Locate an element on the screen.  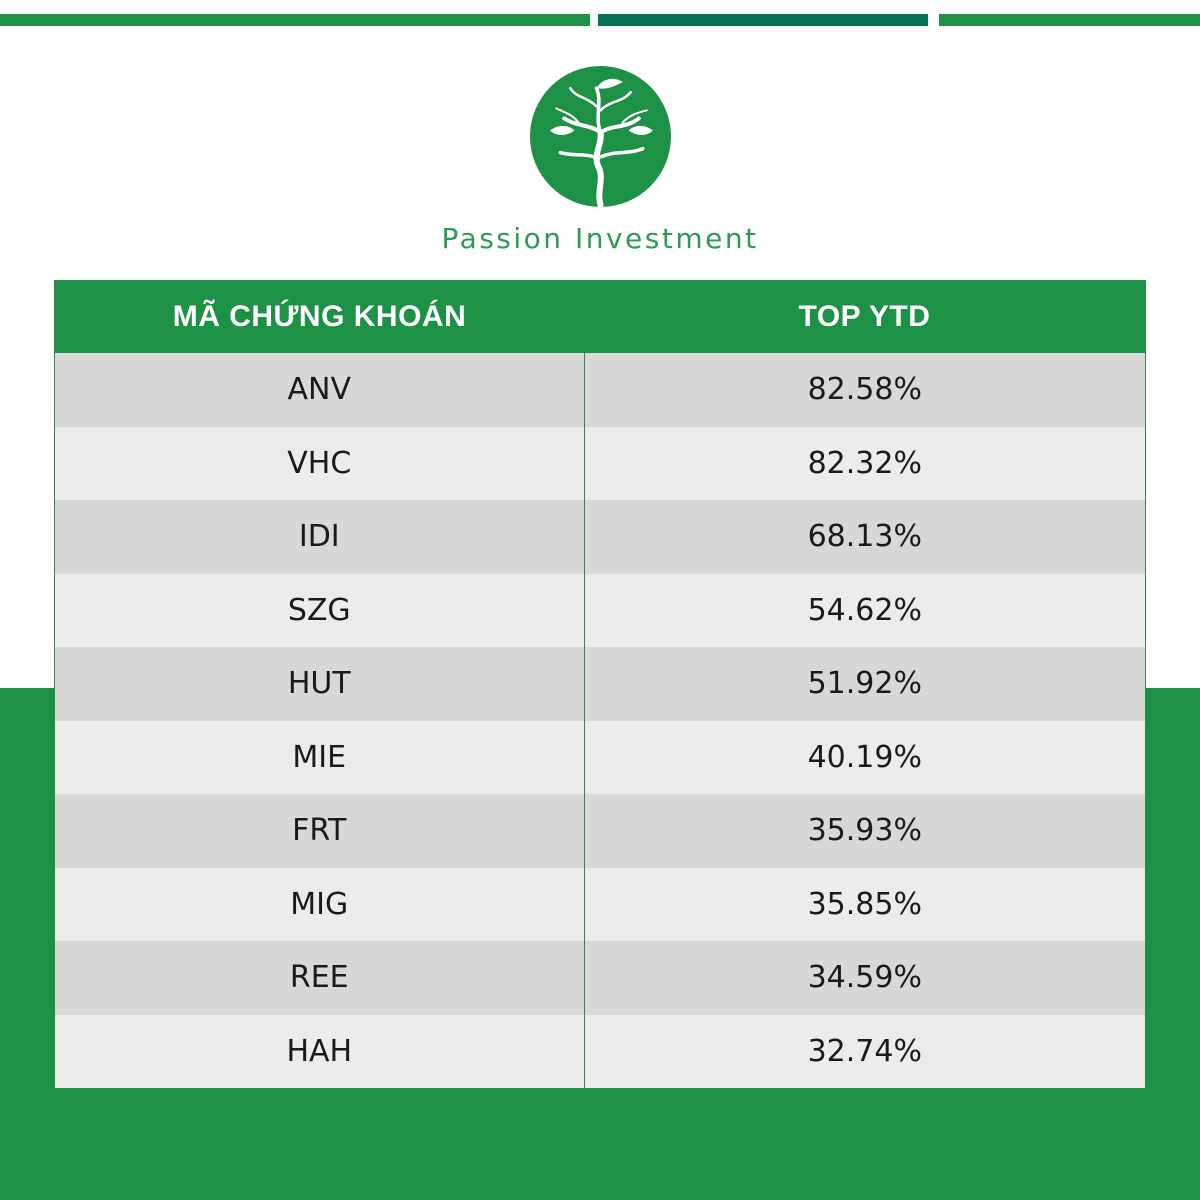
table-row: VHC 82.32% is located at coordinates (600, 463).